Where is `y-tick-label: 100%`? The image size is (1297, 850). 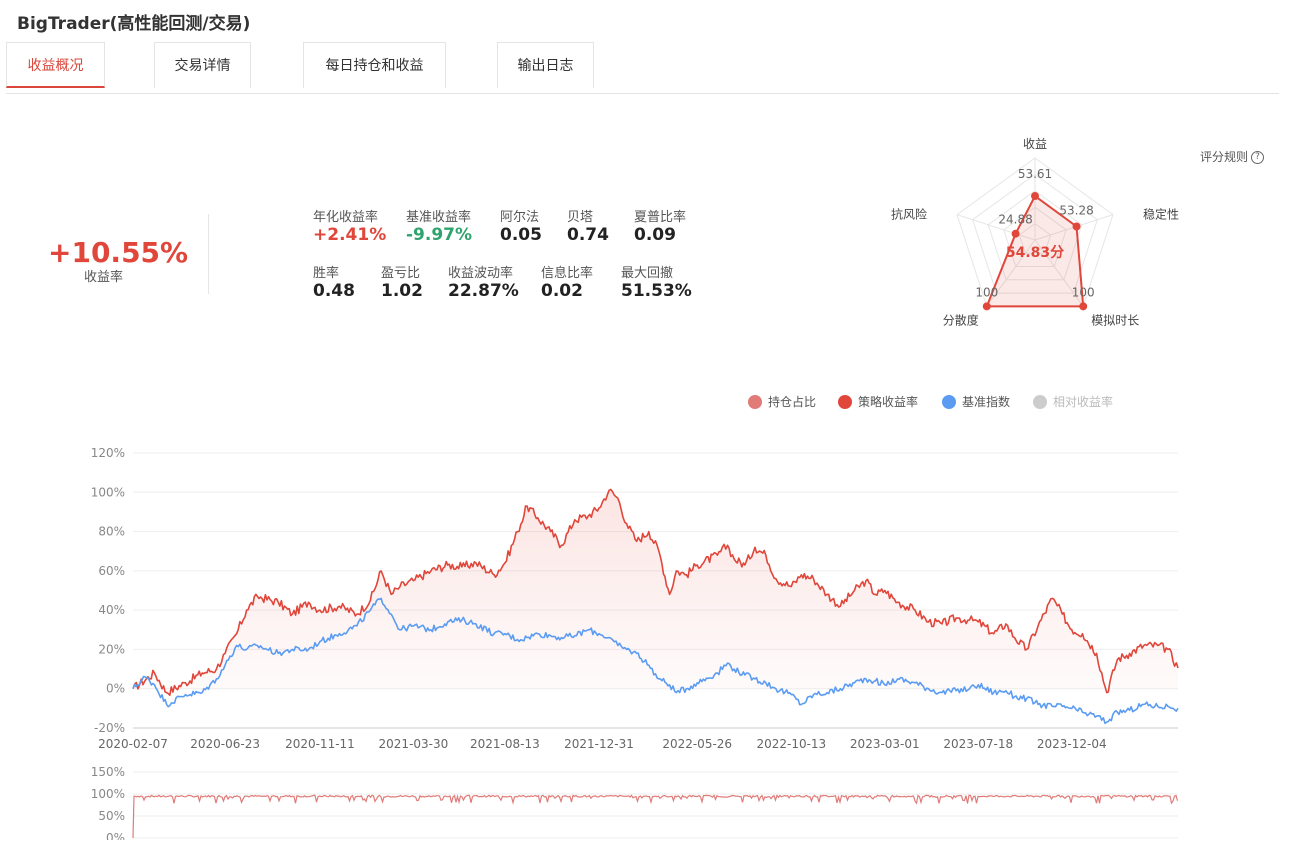 y-tick-label: 100% is located at coordinates (108, 492).